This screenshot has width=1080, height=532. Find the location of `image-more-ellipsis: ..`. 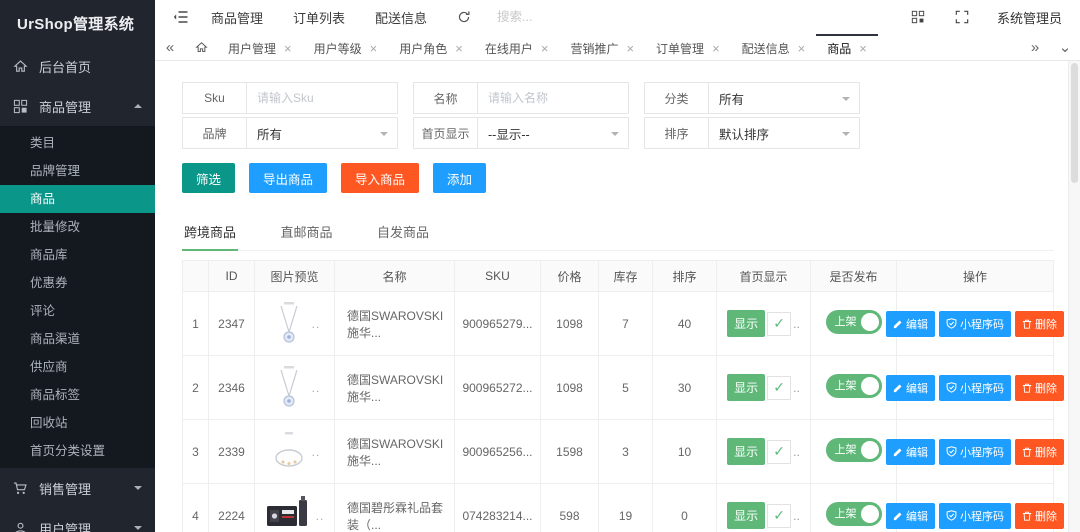

image-more-ellipsis: .. is located at coordinates (316, 451).